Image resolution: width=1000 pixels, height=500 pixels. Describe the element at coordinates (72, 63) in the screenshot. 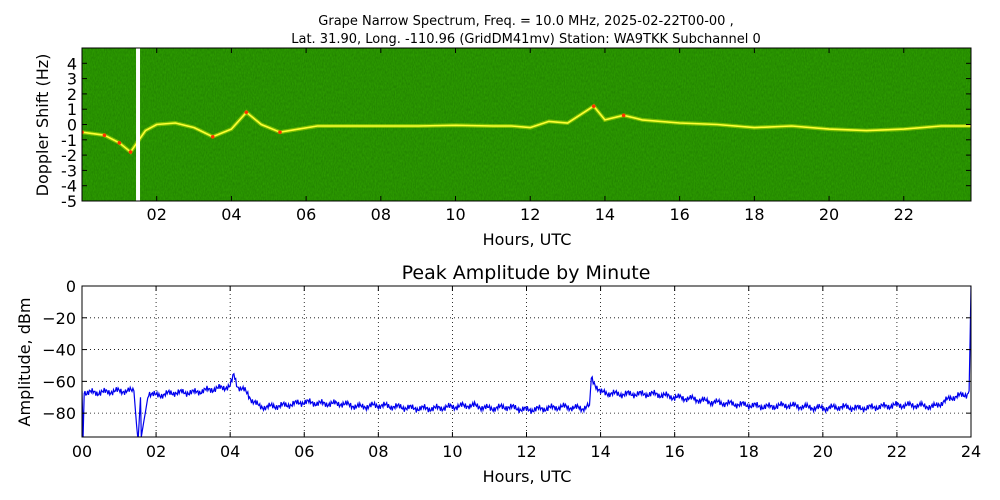

I see `spectrogram-y-tick-label: 4` at that location.